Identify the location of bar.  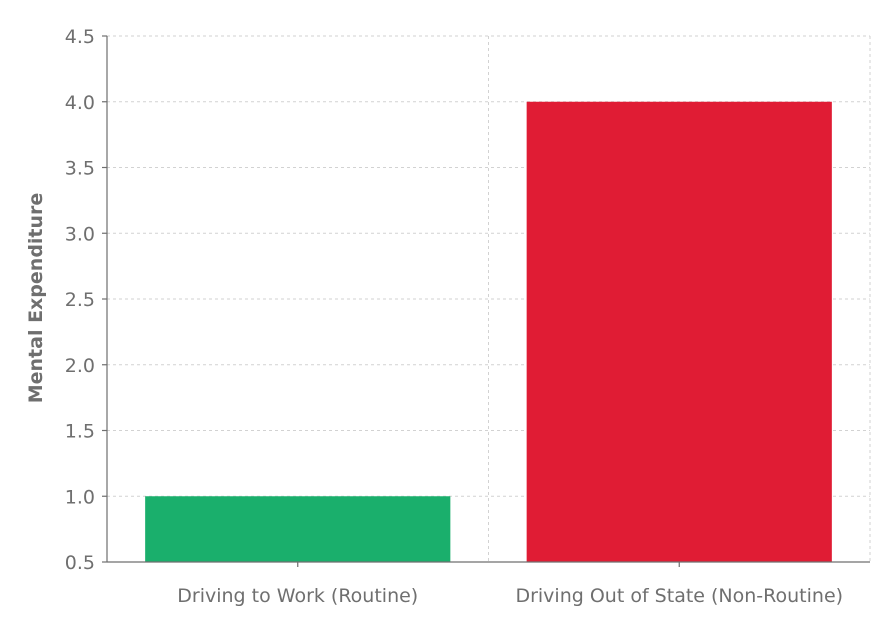
(298, 529).